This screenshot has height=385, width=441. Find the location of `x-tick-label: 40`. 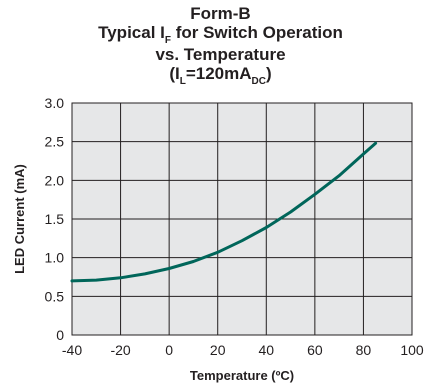

x-tick-label: 40 is located at coordinates (266, 350).